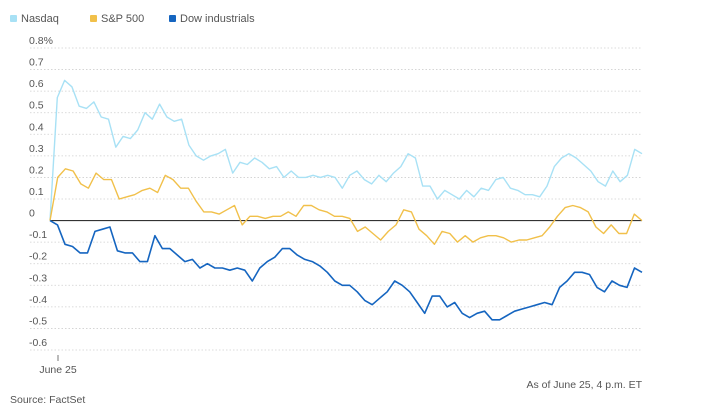  Describe the element at coordinates (36, 106) in the screenshot. I see `y-tick-label: 0.5` at that location.